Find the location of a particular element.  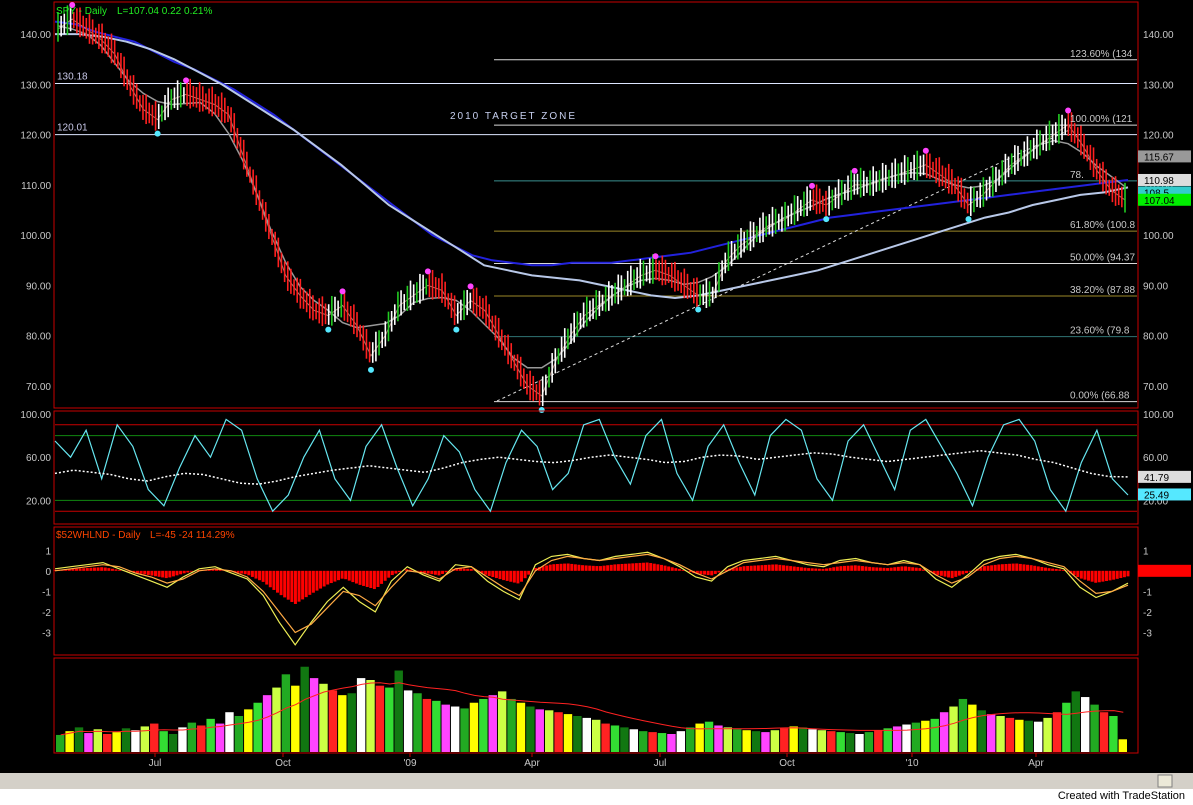

stoch-y-tick-left: 20.00 is located at coordinates (38, 501).